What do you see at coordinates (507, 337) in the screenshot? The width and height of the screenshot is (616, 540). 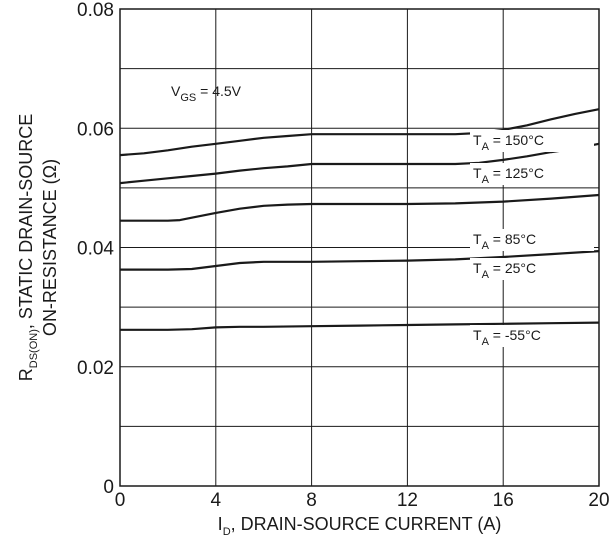 I see `curve-label-4: TA = -55°C` at bounding box center [507, 337].